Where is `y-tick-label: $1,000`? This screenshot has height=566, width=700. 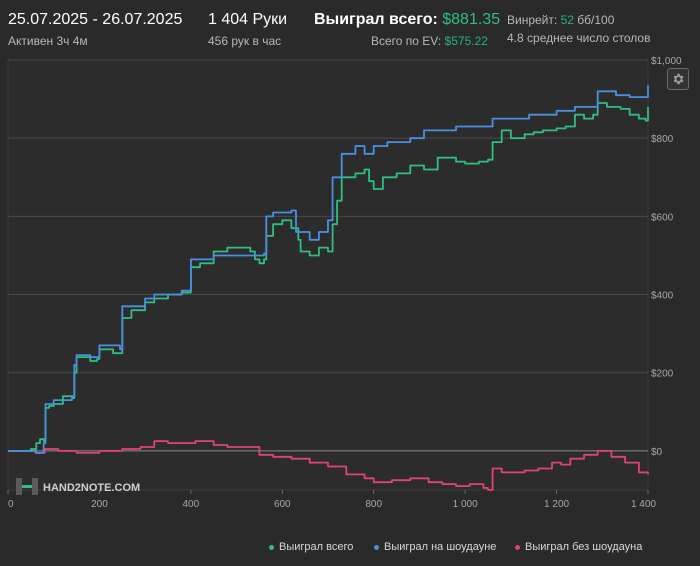
y-tick-label: $1,000 is located at coordinates (666, 61).